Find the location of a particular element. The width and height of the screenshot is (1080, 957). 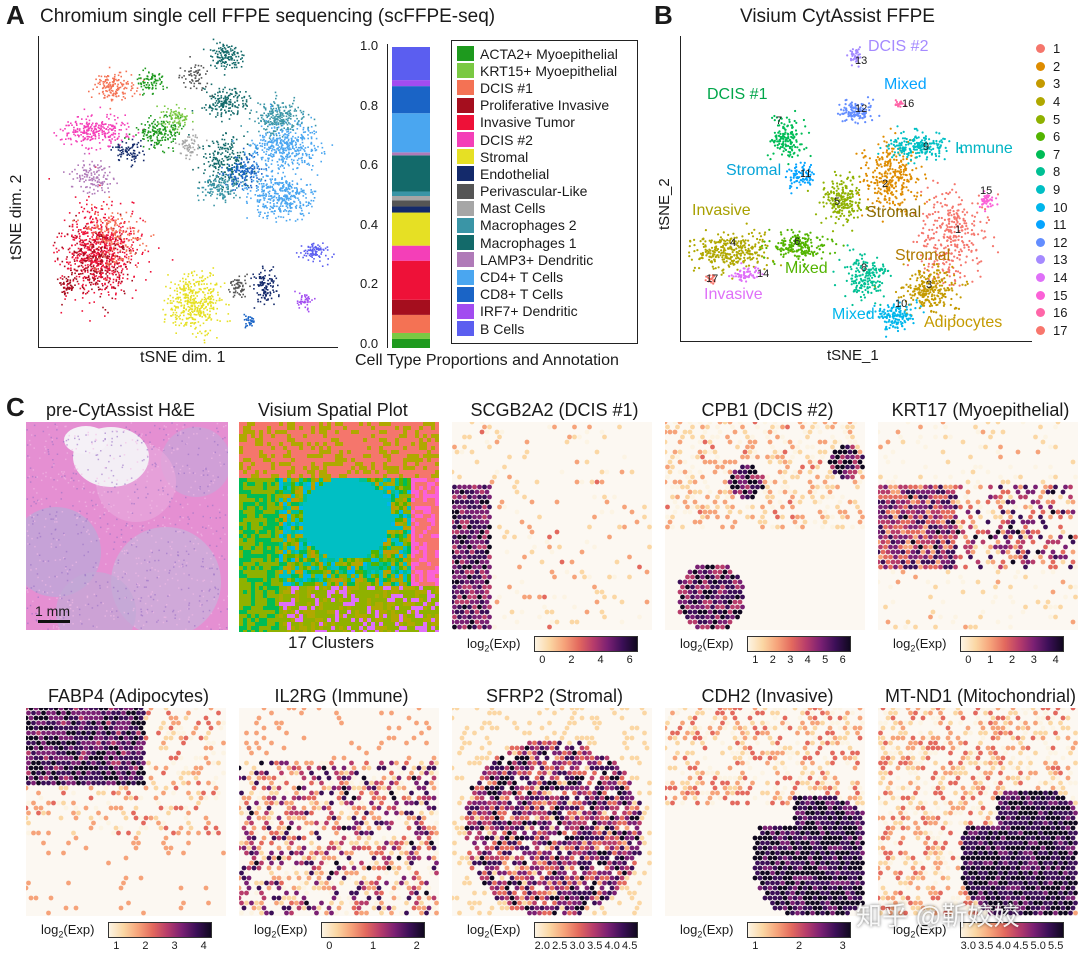

cluster-legend-label: 9 is located at coordinates (1057, 190).